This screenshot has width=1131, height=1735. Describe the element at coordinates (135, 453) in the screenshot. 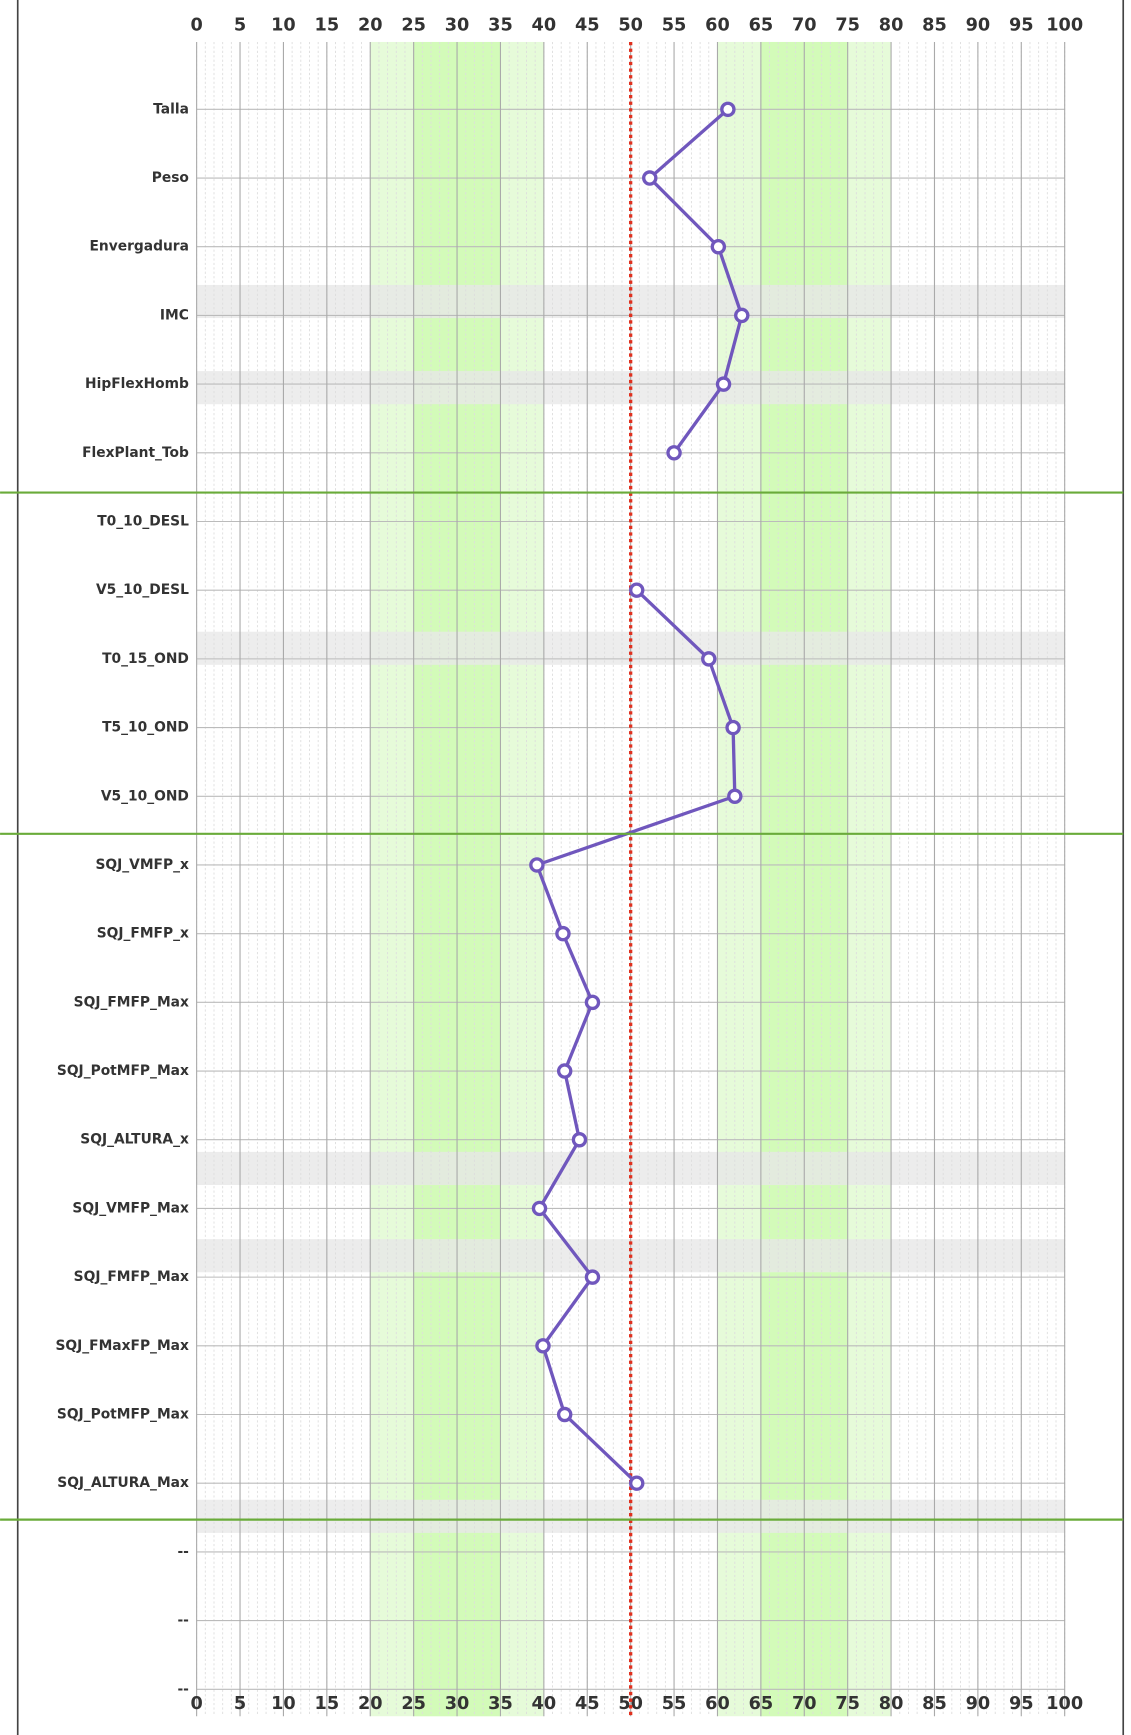

I see `category-label: FlexPlant_Tob` at that location.